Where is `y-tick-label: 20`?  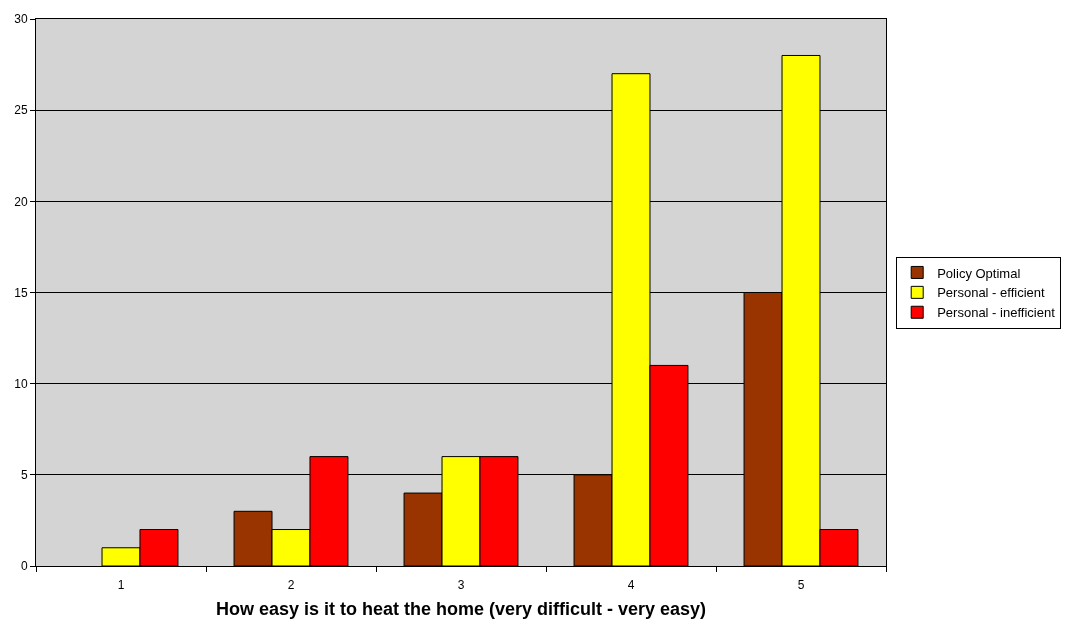 y-tick-label: 20 is located at coordinates (21, 201).